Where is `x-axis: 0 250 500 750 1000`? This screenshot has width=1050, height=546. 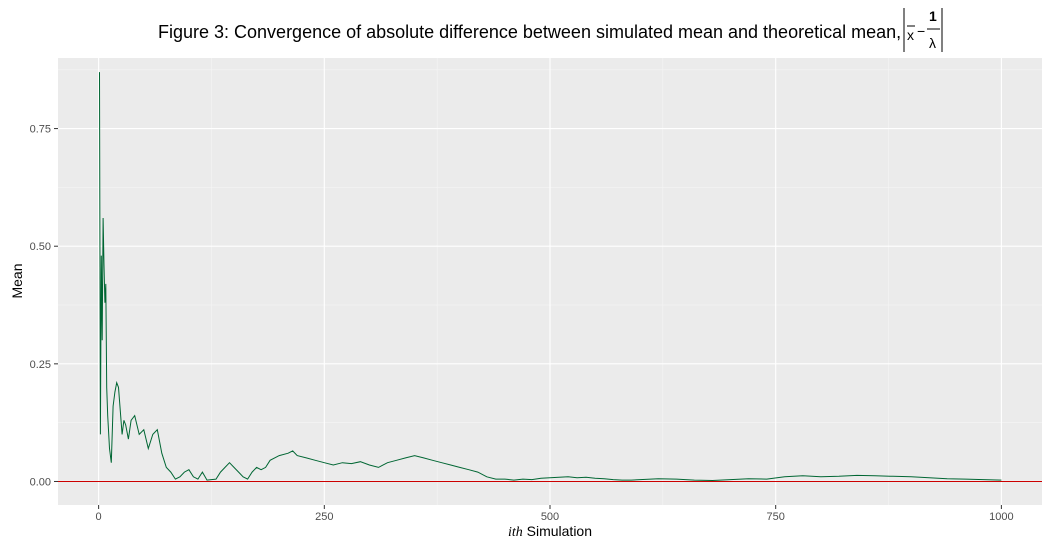
x-axis: 0 250 500 750 1000 is located at coordinates (555, 514).